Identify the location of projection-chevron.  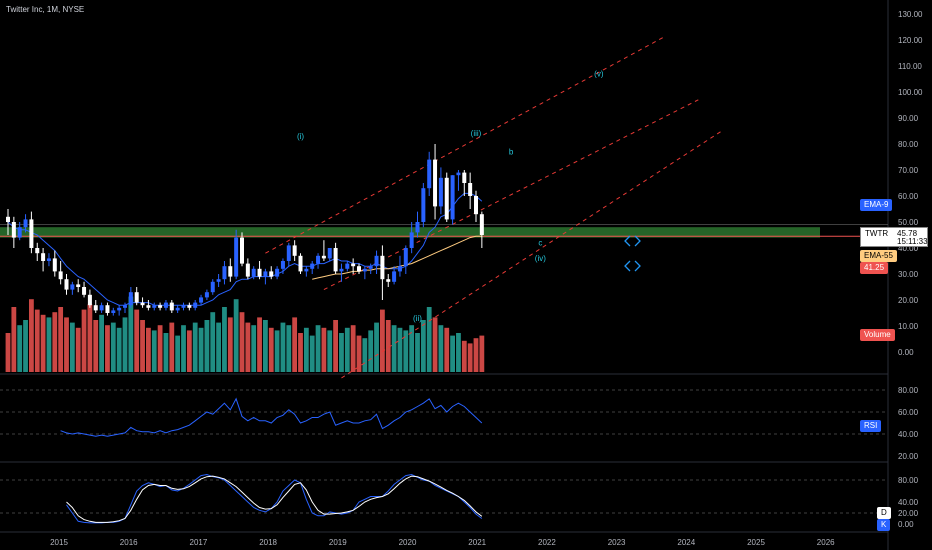
(627, 241).